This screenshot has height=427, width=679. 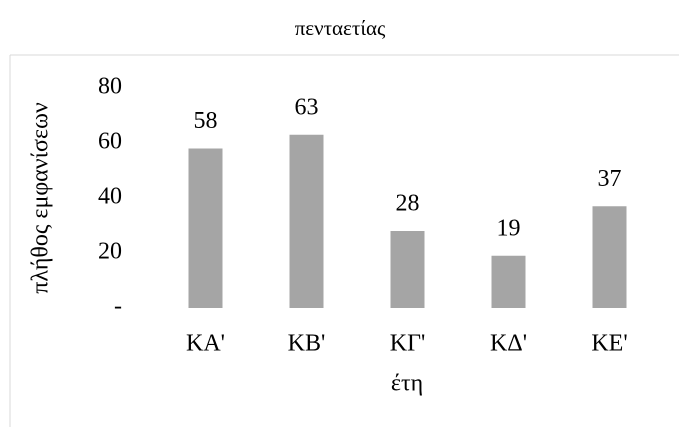 What do you see at coordinates (41, 198) in the screenshot?
I see `y-axis-label: πλήθος εμφανίσεων` at bounding box center [41, 198].